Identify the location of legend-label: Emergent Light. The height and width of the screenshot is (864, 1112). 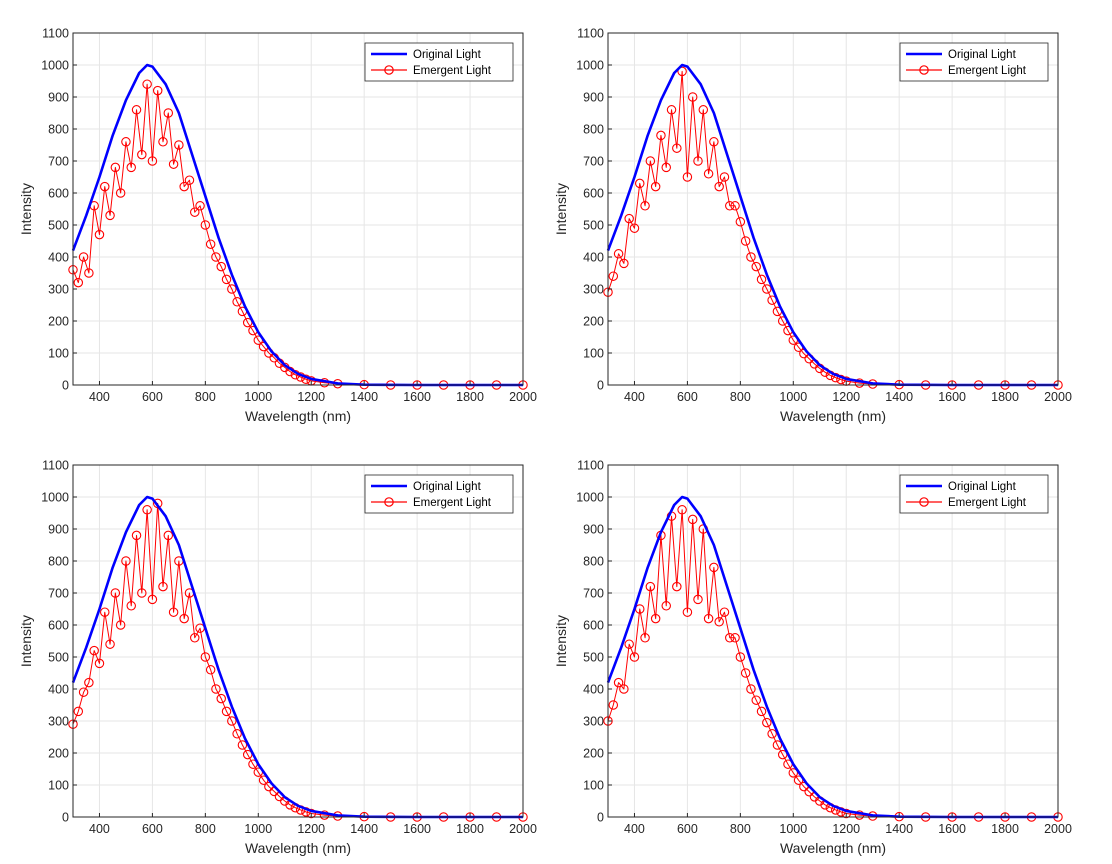
(987, 71).